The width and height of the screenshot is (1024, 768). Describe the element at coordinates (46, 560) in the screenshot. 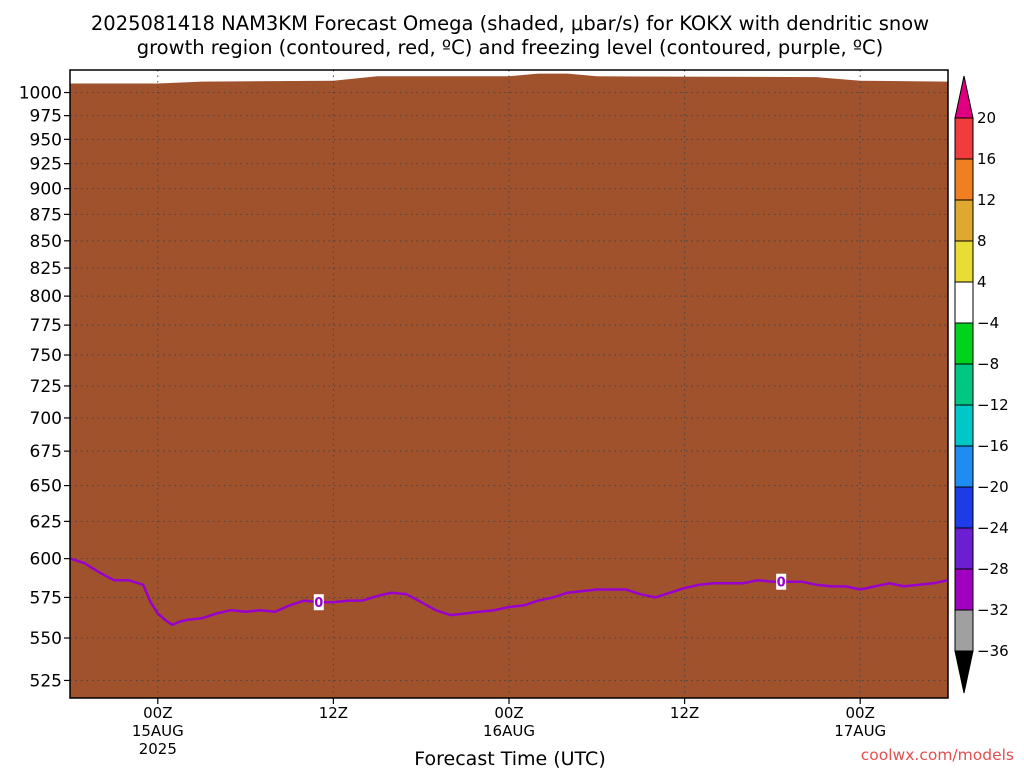

I see `y-tick-label: 600` at that location.